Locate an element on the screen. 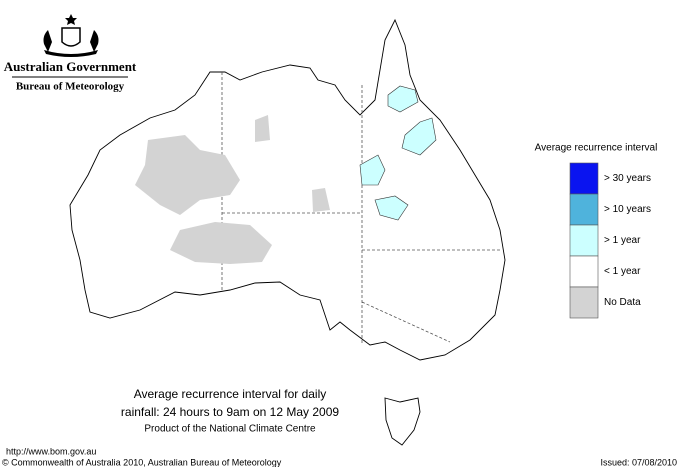  legend-label: > 30 years is located at coordinates (627, 178).